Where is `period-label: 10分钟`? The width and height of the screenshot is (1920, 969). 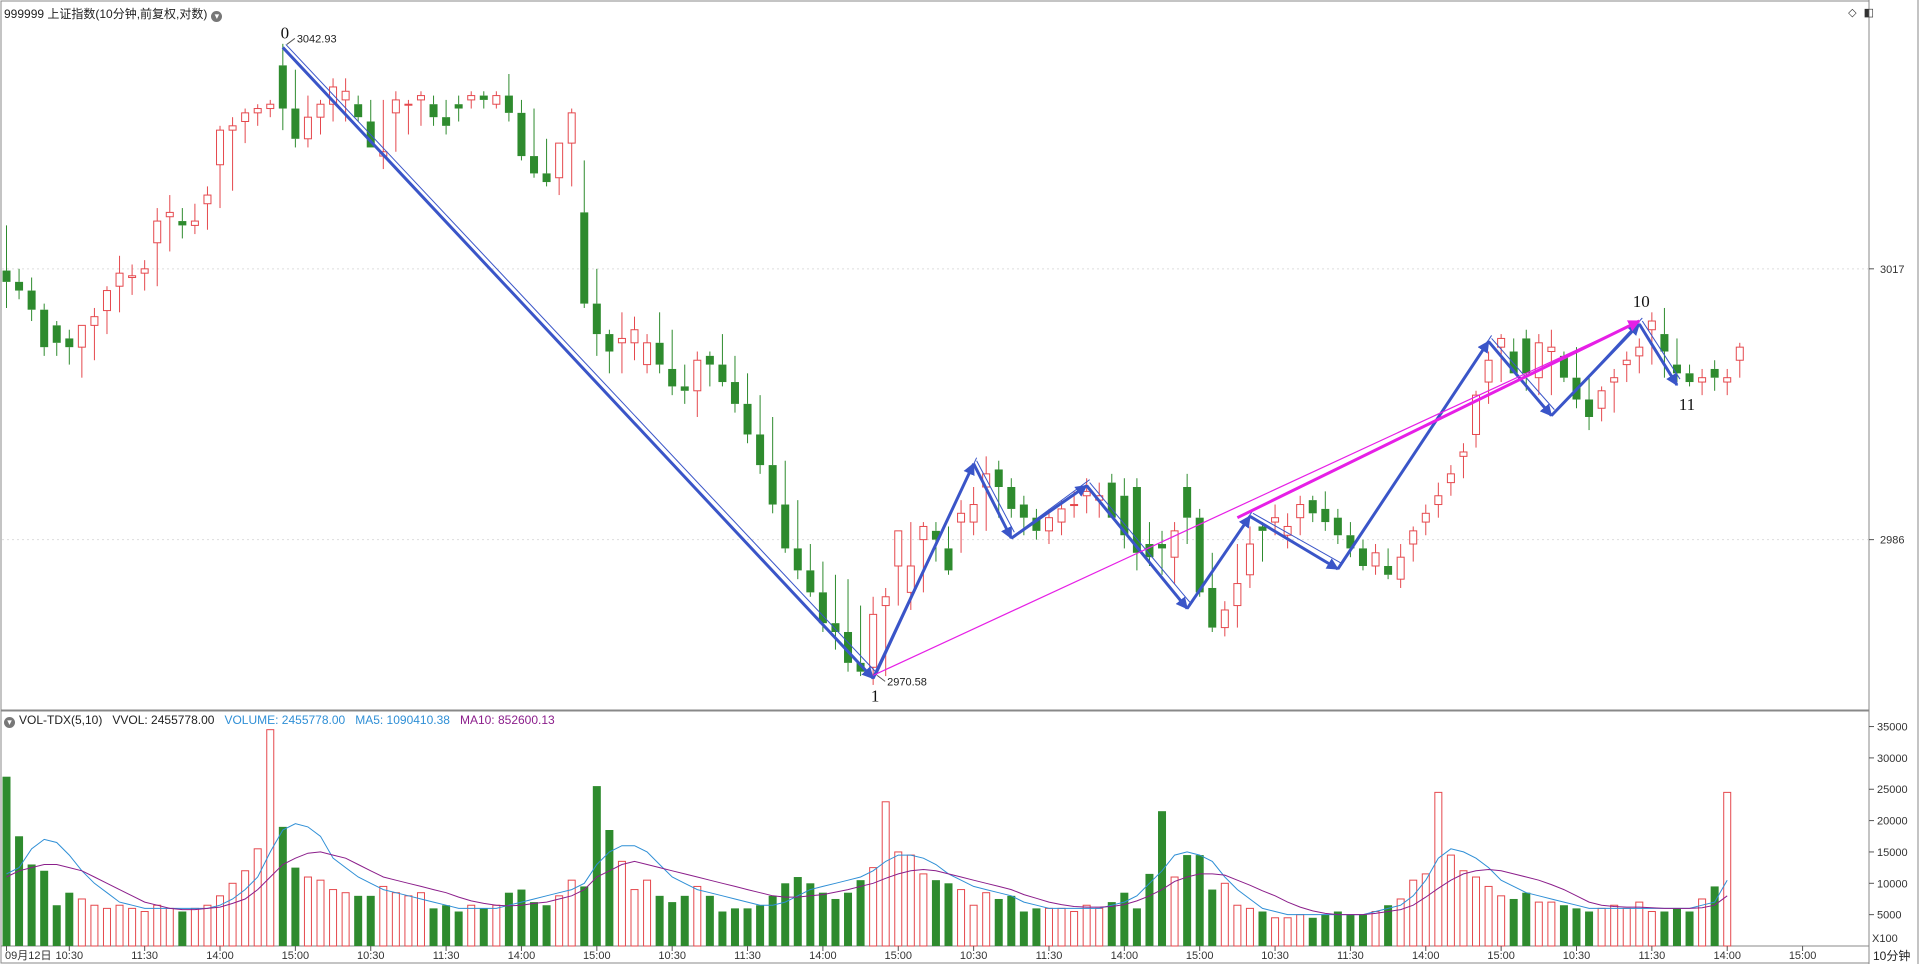 period-label: 10分钟 is located at coordinates (1892, 956).